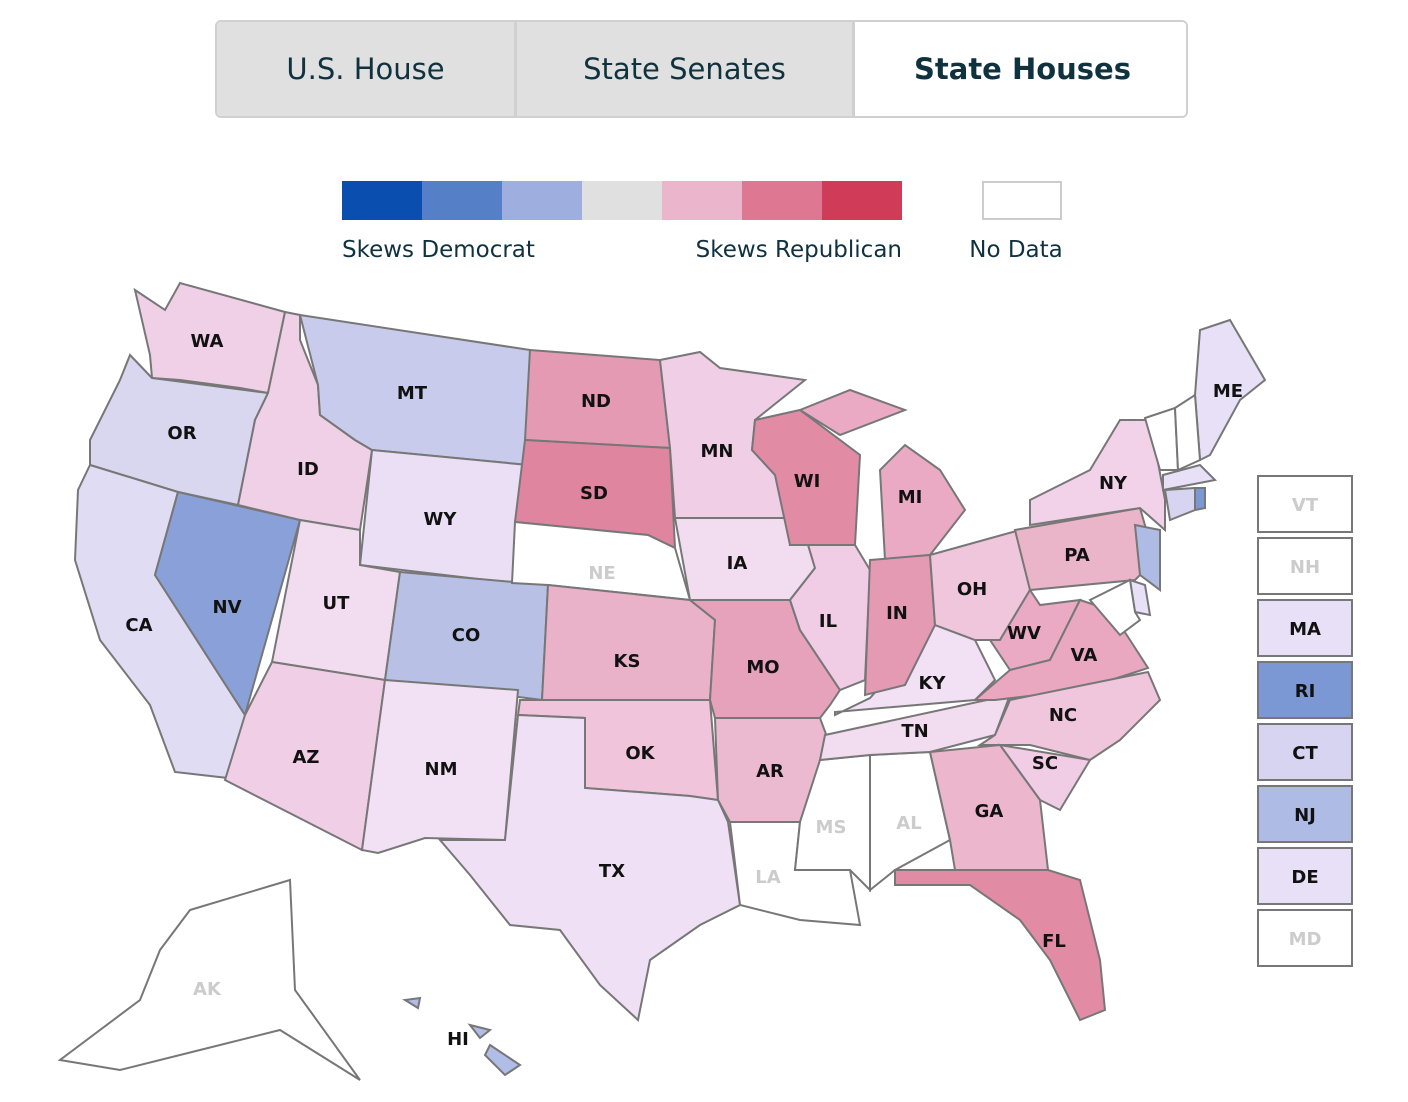 Image resolution: width=1408 pixels, height=1102 pixels. I want to click on state-label: WV, so click(1024, 633).